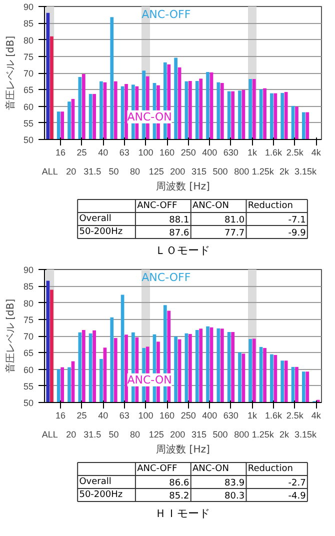  What do you see at coordinates (179, 483) in the screenshot?
I see `text: 86.6` at bounding box center [179, 483].